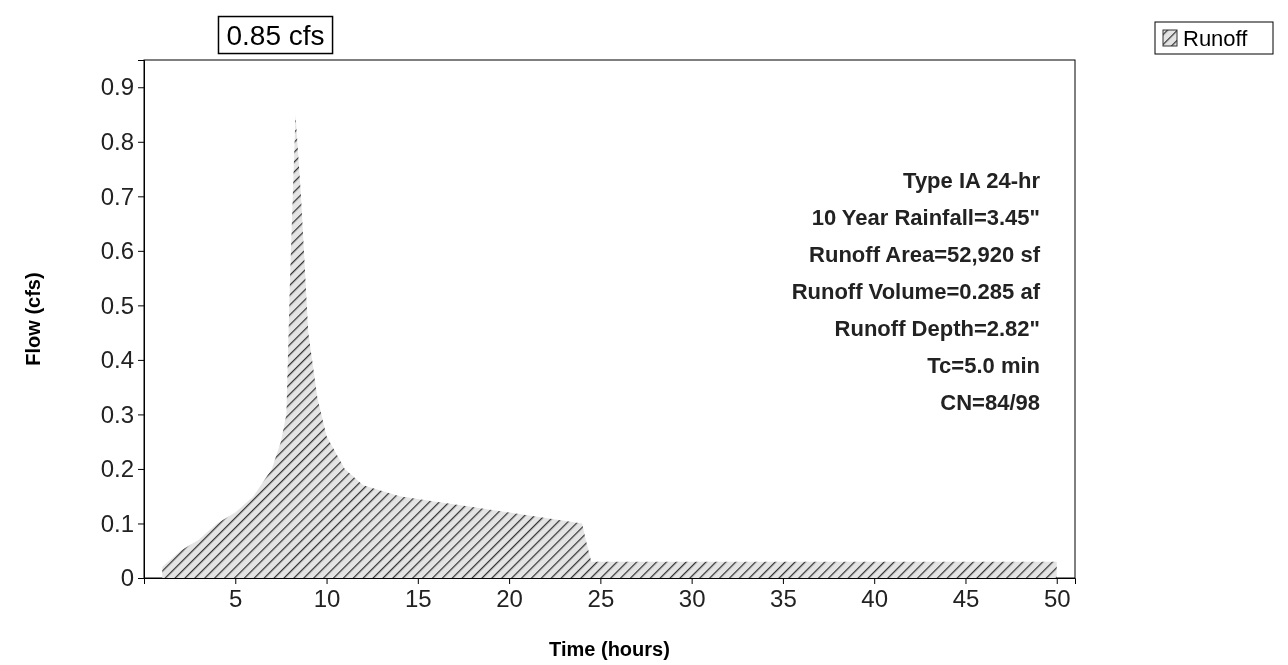  I want to click on y-tick-label: 0.2, so click(117, 469).